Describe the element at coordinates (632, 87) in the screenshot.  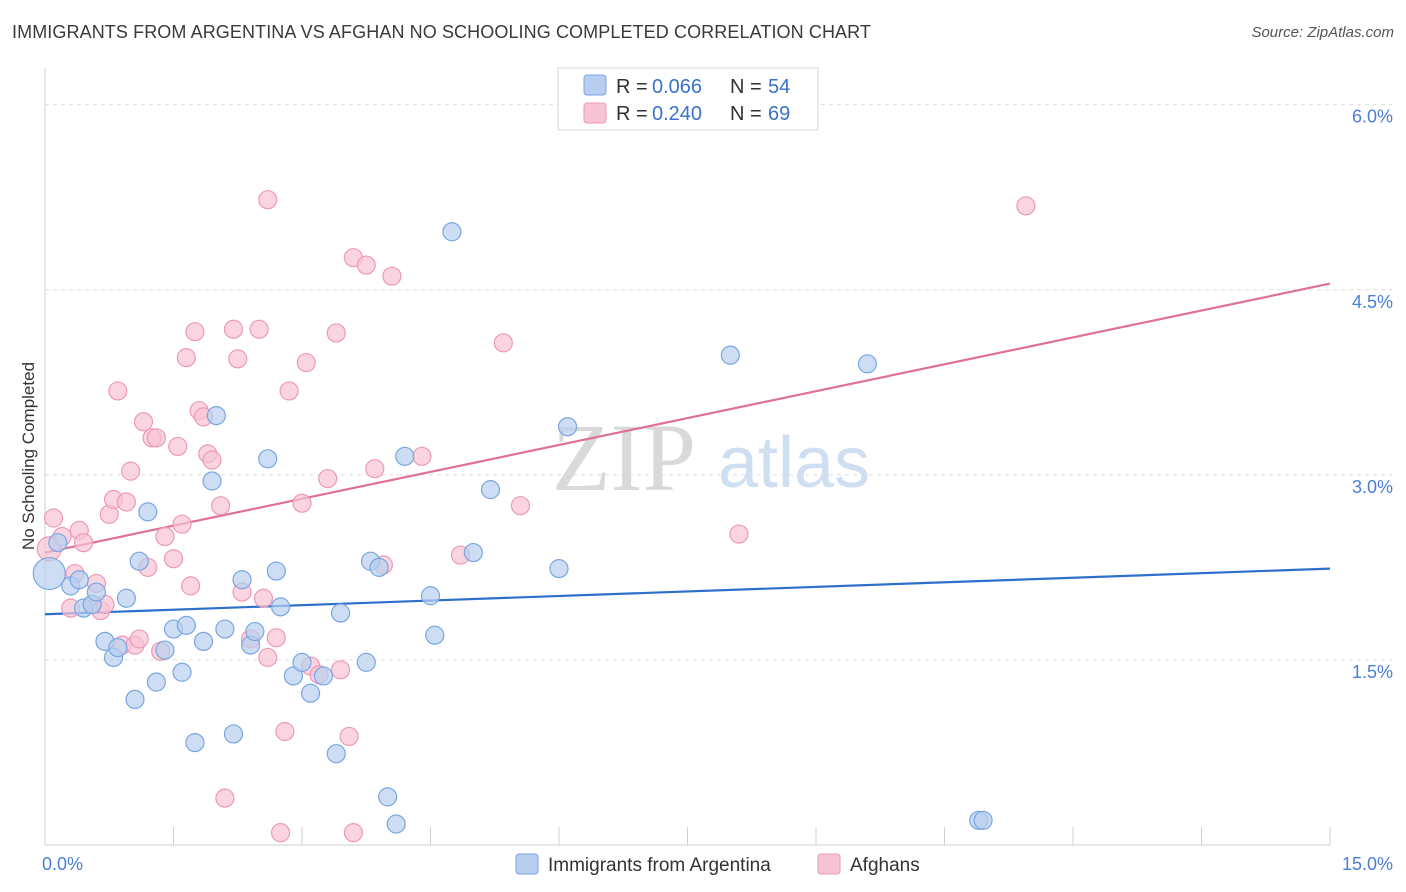
I see `legend-r-label-1: R =` at that location.